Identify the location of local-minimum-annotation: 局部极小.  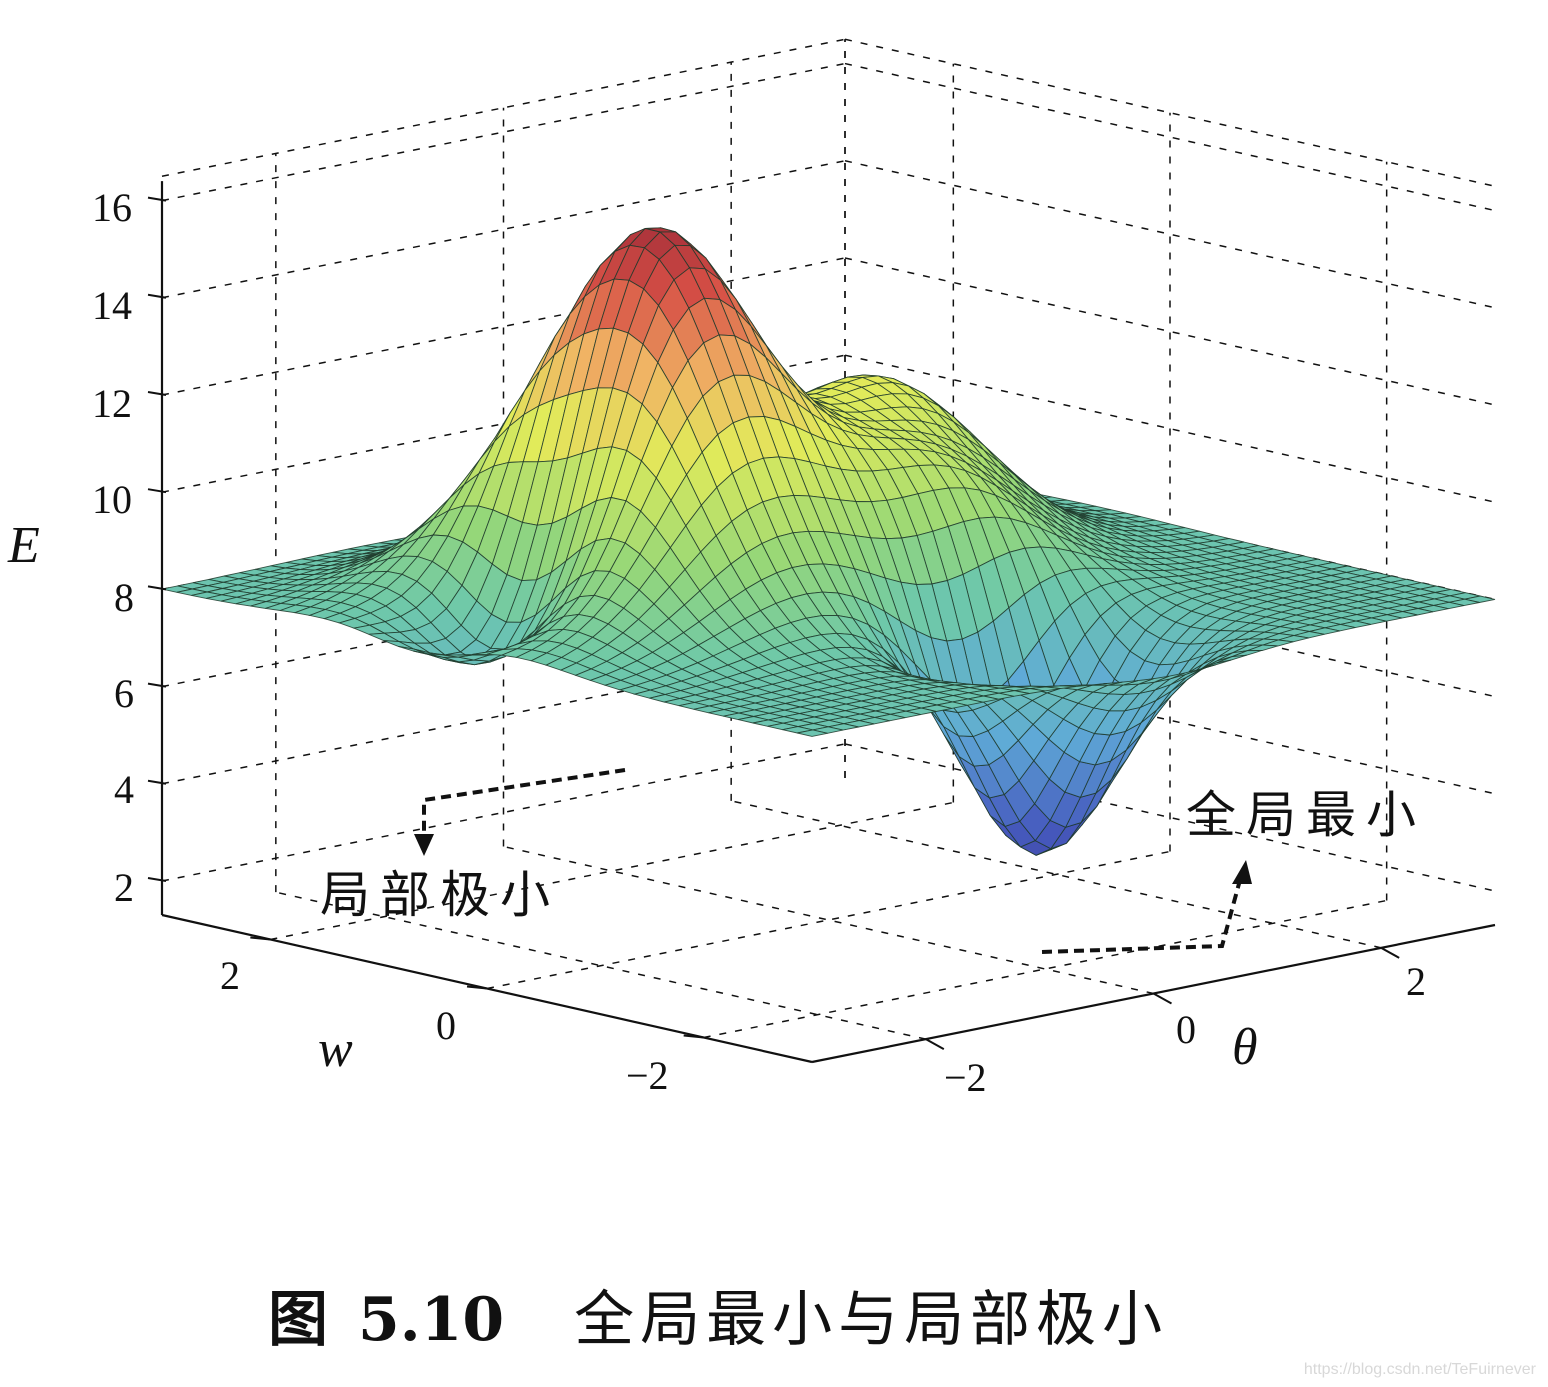
(440, 895).